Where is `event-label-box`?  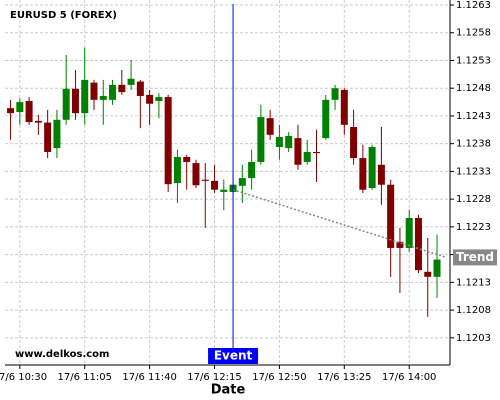 event-label-box is located at coordinates (233, 356).